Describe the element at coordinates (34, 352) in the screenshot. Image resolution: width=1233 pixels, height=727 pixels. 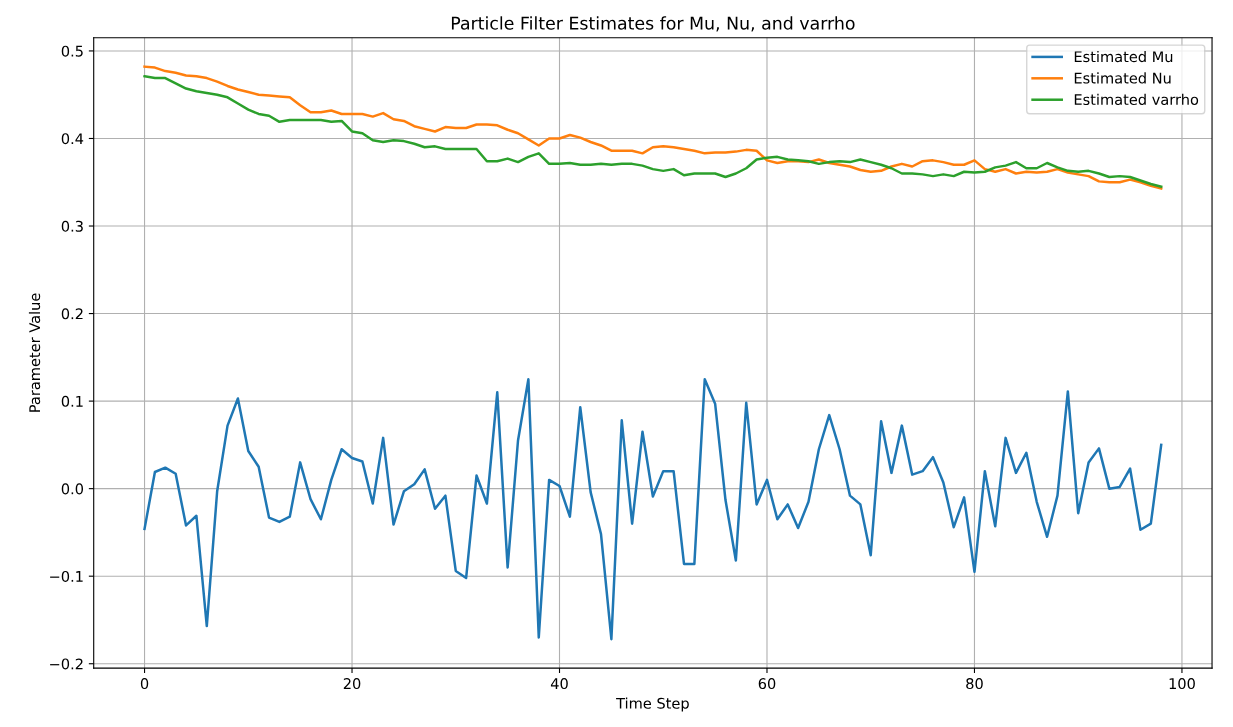
I see `y-axis-title: Parameter Value` at that location.